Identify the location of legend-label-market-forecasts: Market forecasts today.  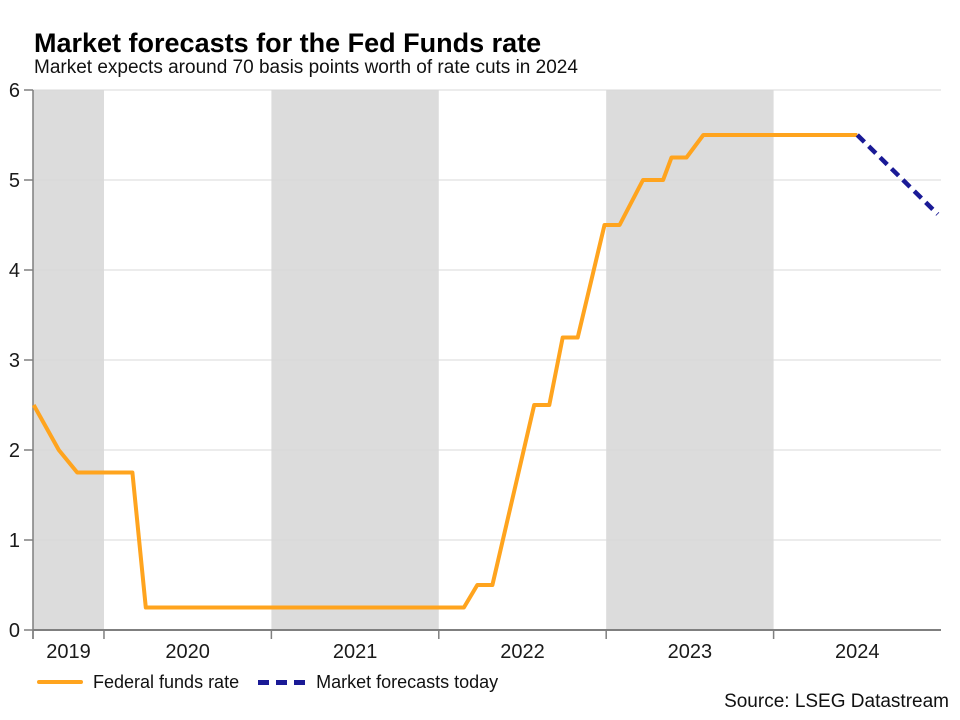
(407, 682).